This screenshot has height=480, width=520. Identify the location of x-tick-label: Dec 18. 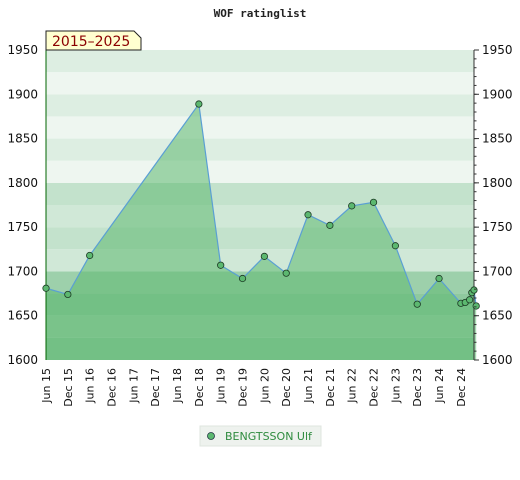
(199, 387).